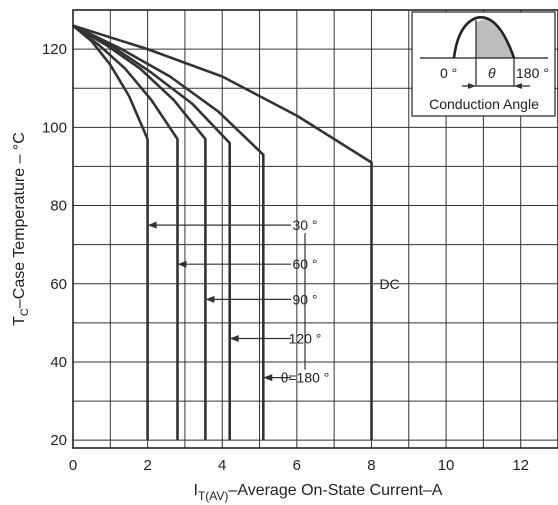 The image size is (558, 505). What do you see at coordinates (305, 378) in the screenshot?
I see `series-label: θ=180 °` at bounding box center [305, 378].